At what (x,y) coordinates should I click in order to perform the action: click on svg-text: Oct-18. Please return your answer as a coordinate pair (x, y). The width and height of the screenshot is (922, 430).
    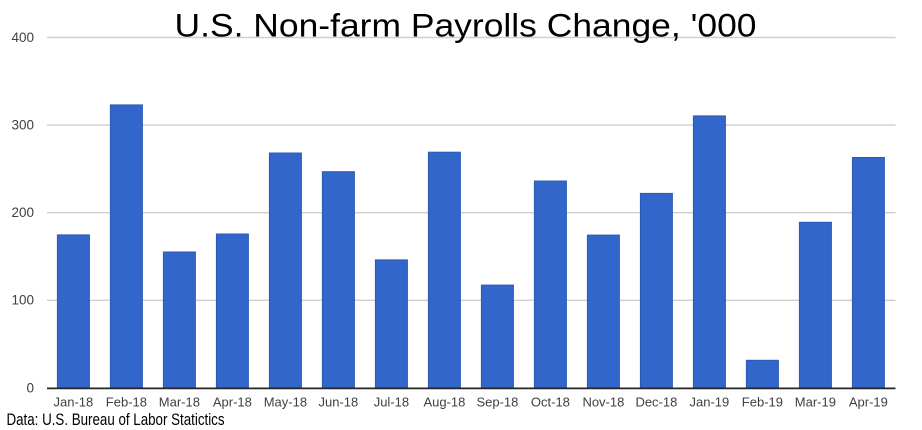
    Looking at the image, I should click on (550, 402).